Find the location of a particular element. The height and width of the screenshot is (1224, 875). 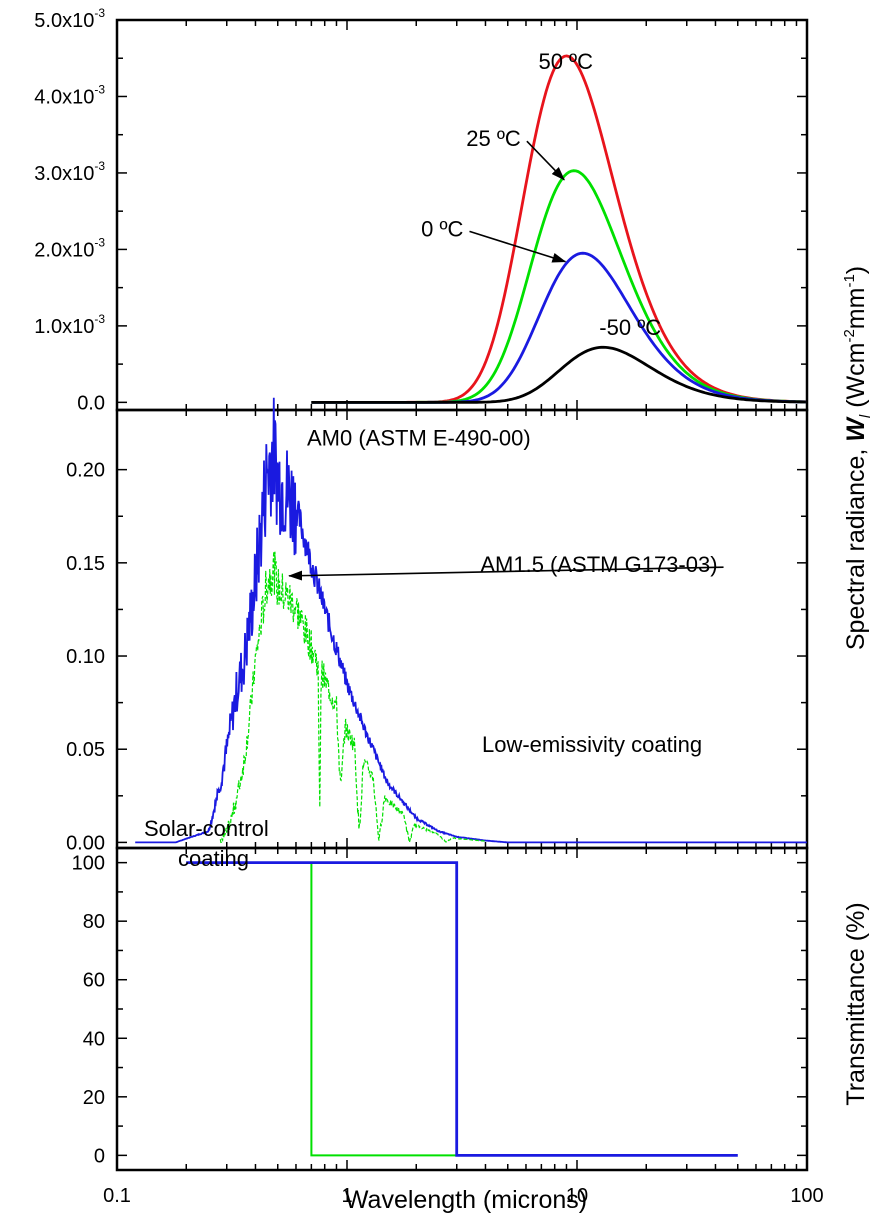

y-tick-label: 0.15 is located at coordinates (85, 564).